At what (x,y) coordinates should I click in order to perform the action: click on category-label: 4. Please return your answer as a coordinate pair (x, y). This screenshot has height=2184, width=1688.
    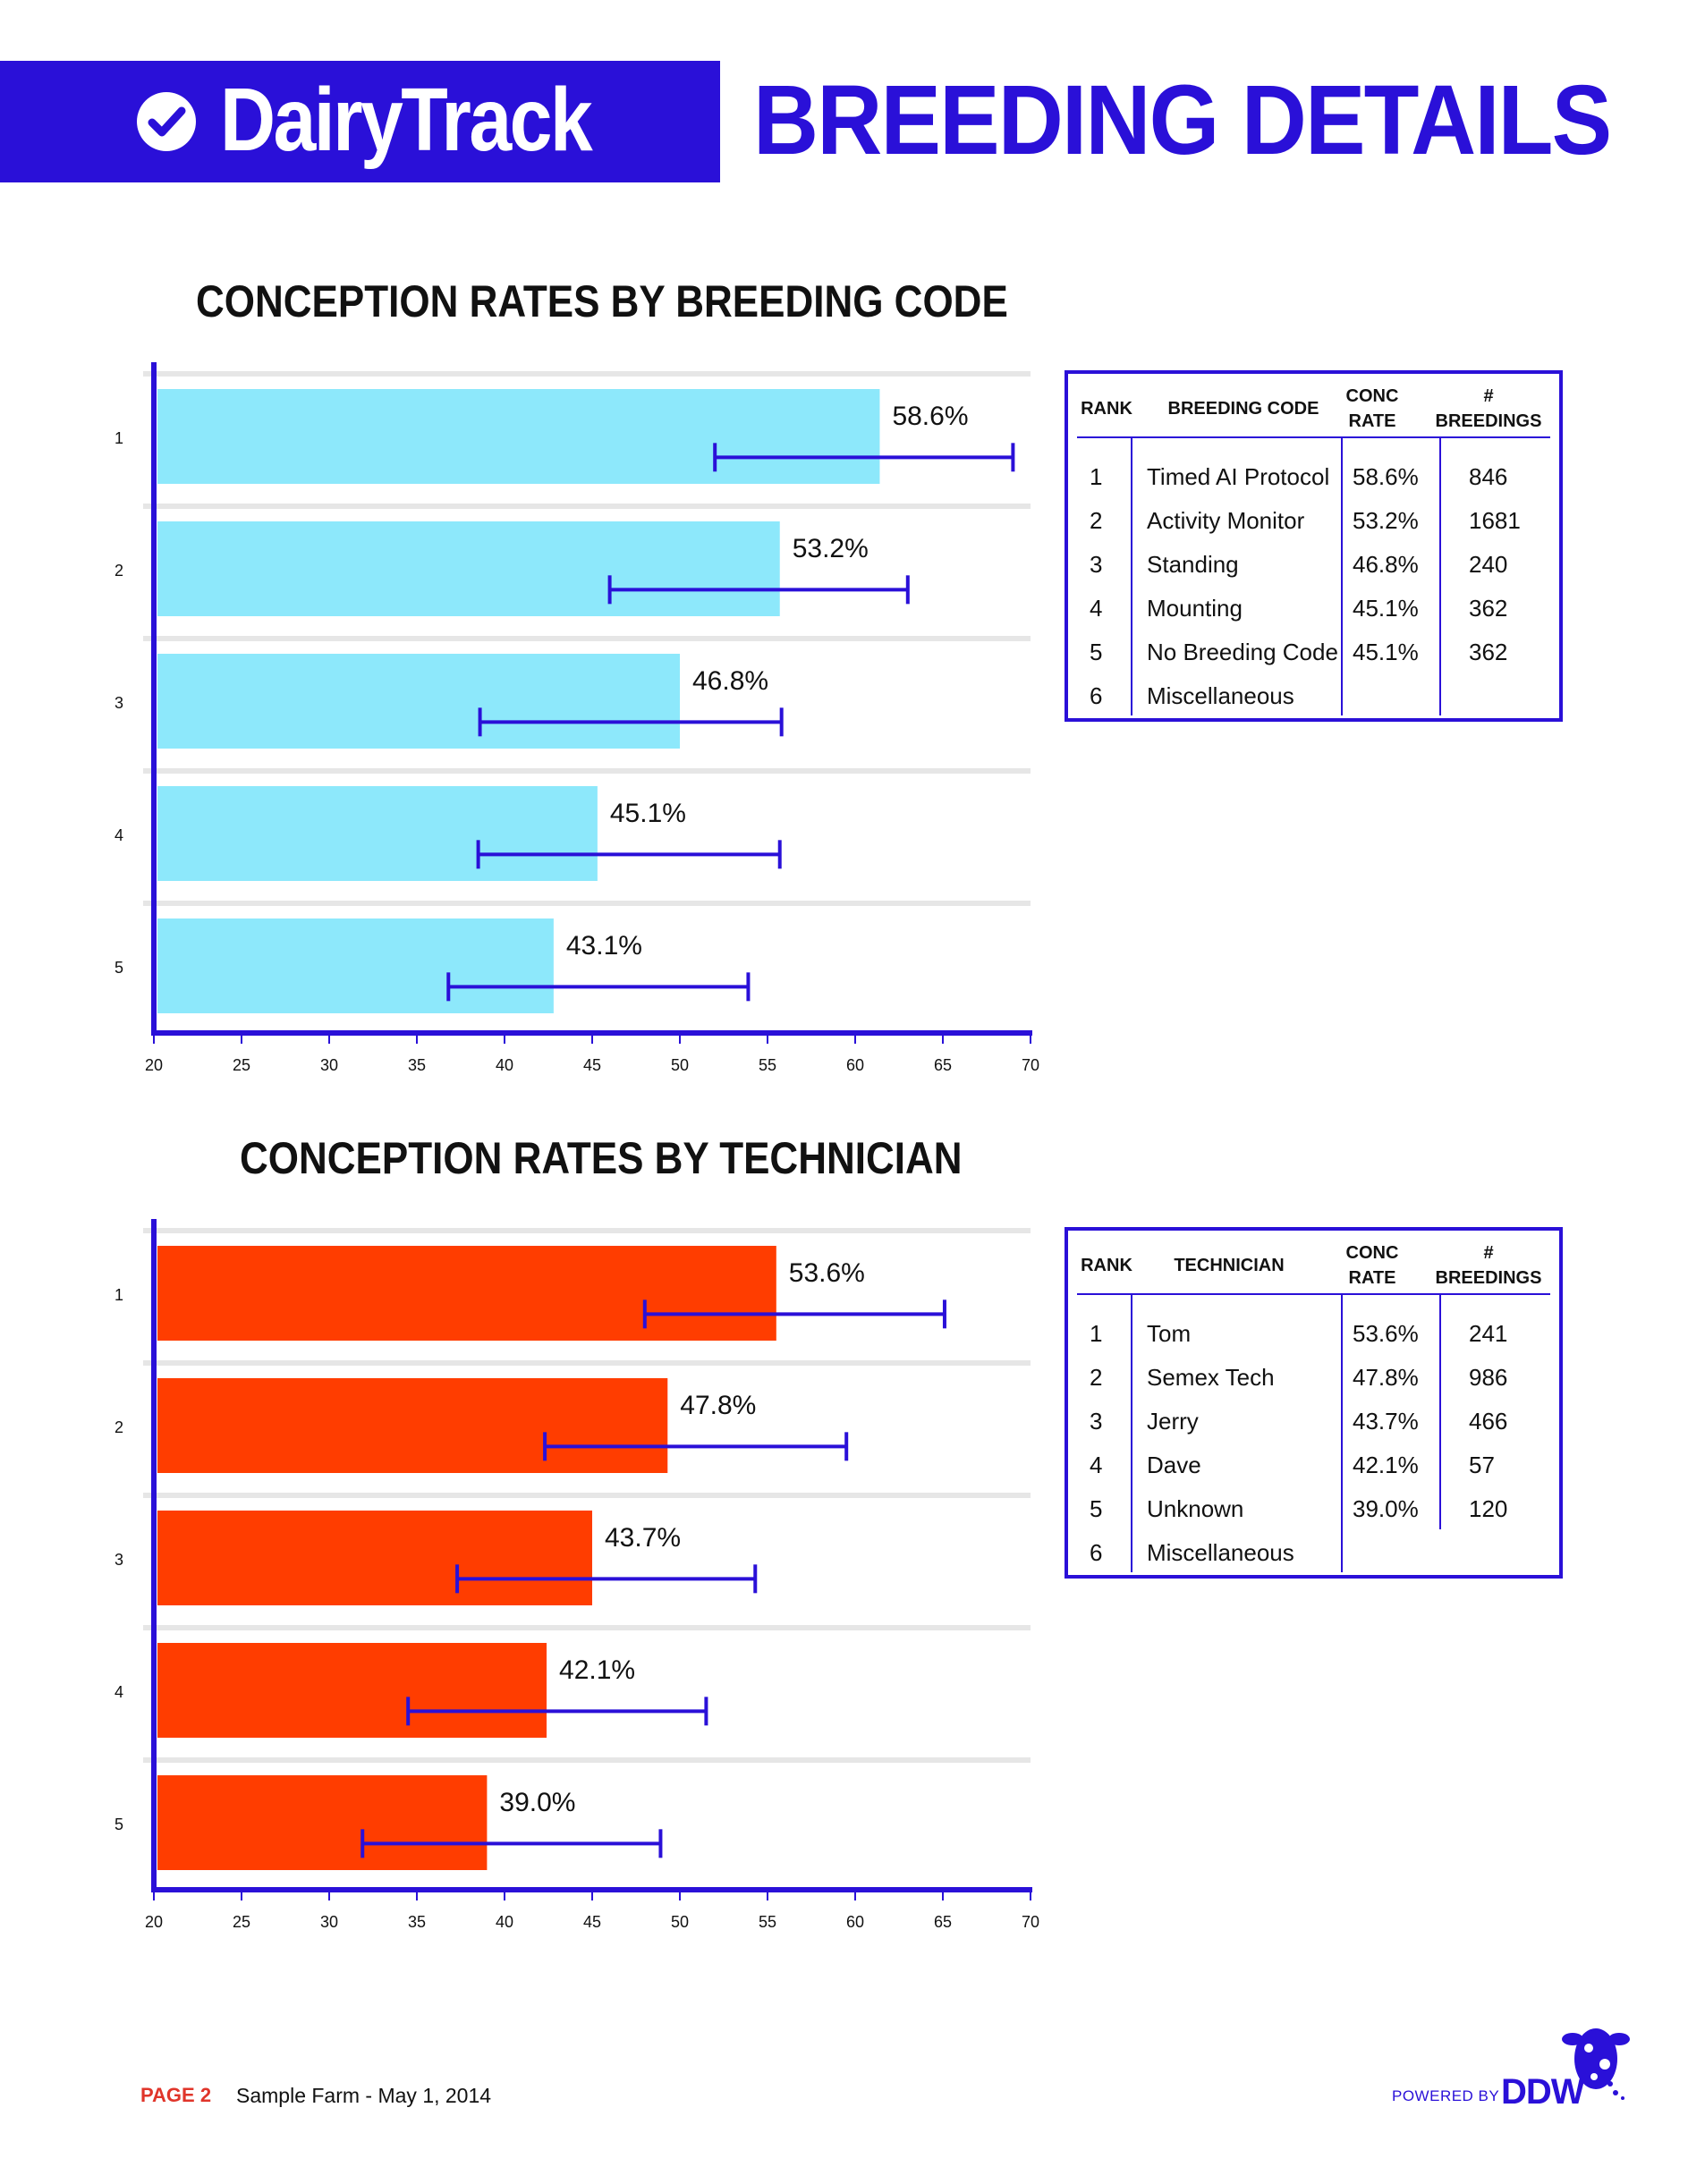
    Looking at the image, I should click on (119, 1692).